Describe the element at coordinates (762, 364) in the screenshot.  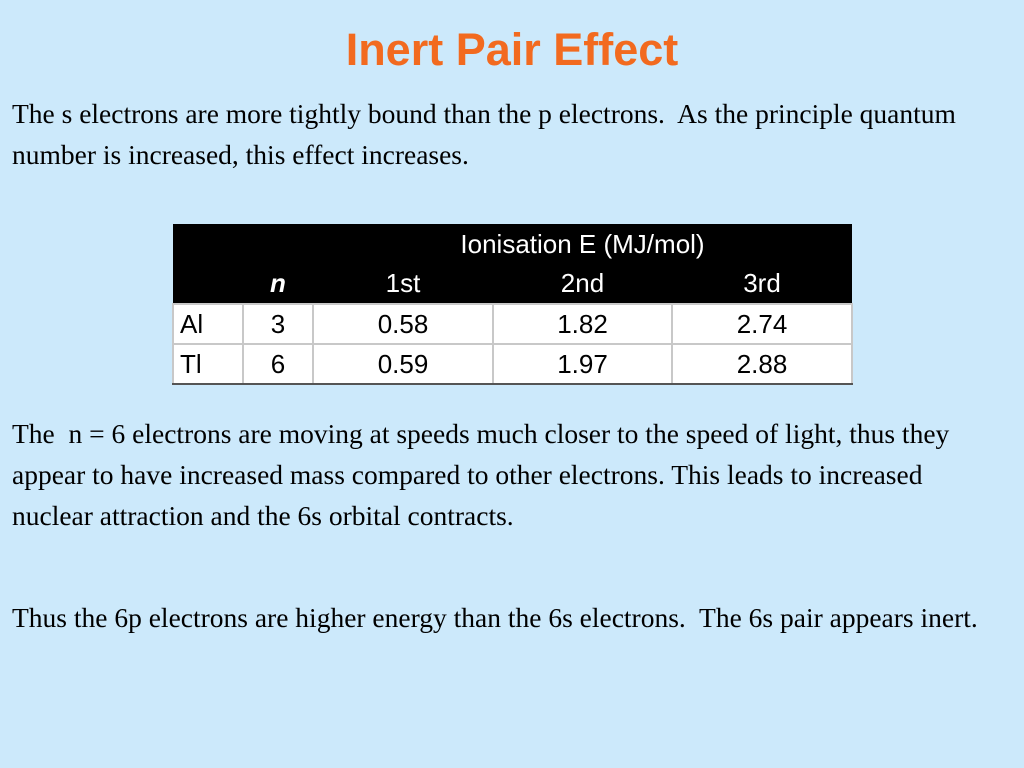
I see `table-cell: 2.88` at that location.